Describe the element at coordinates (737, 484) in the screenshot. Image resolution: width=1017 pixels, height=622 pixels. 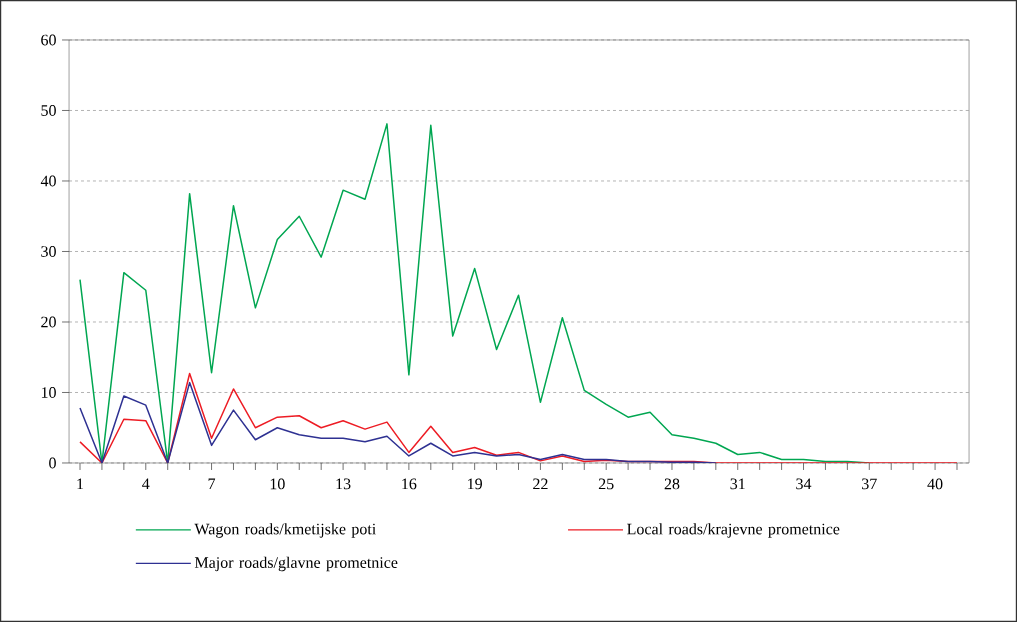
I see `x-tick-label: 31` at that location.